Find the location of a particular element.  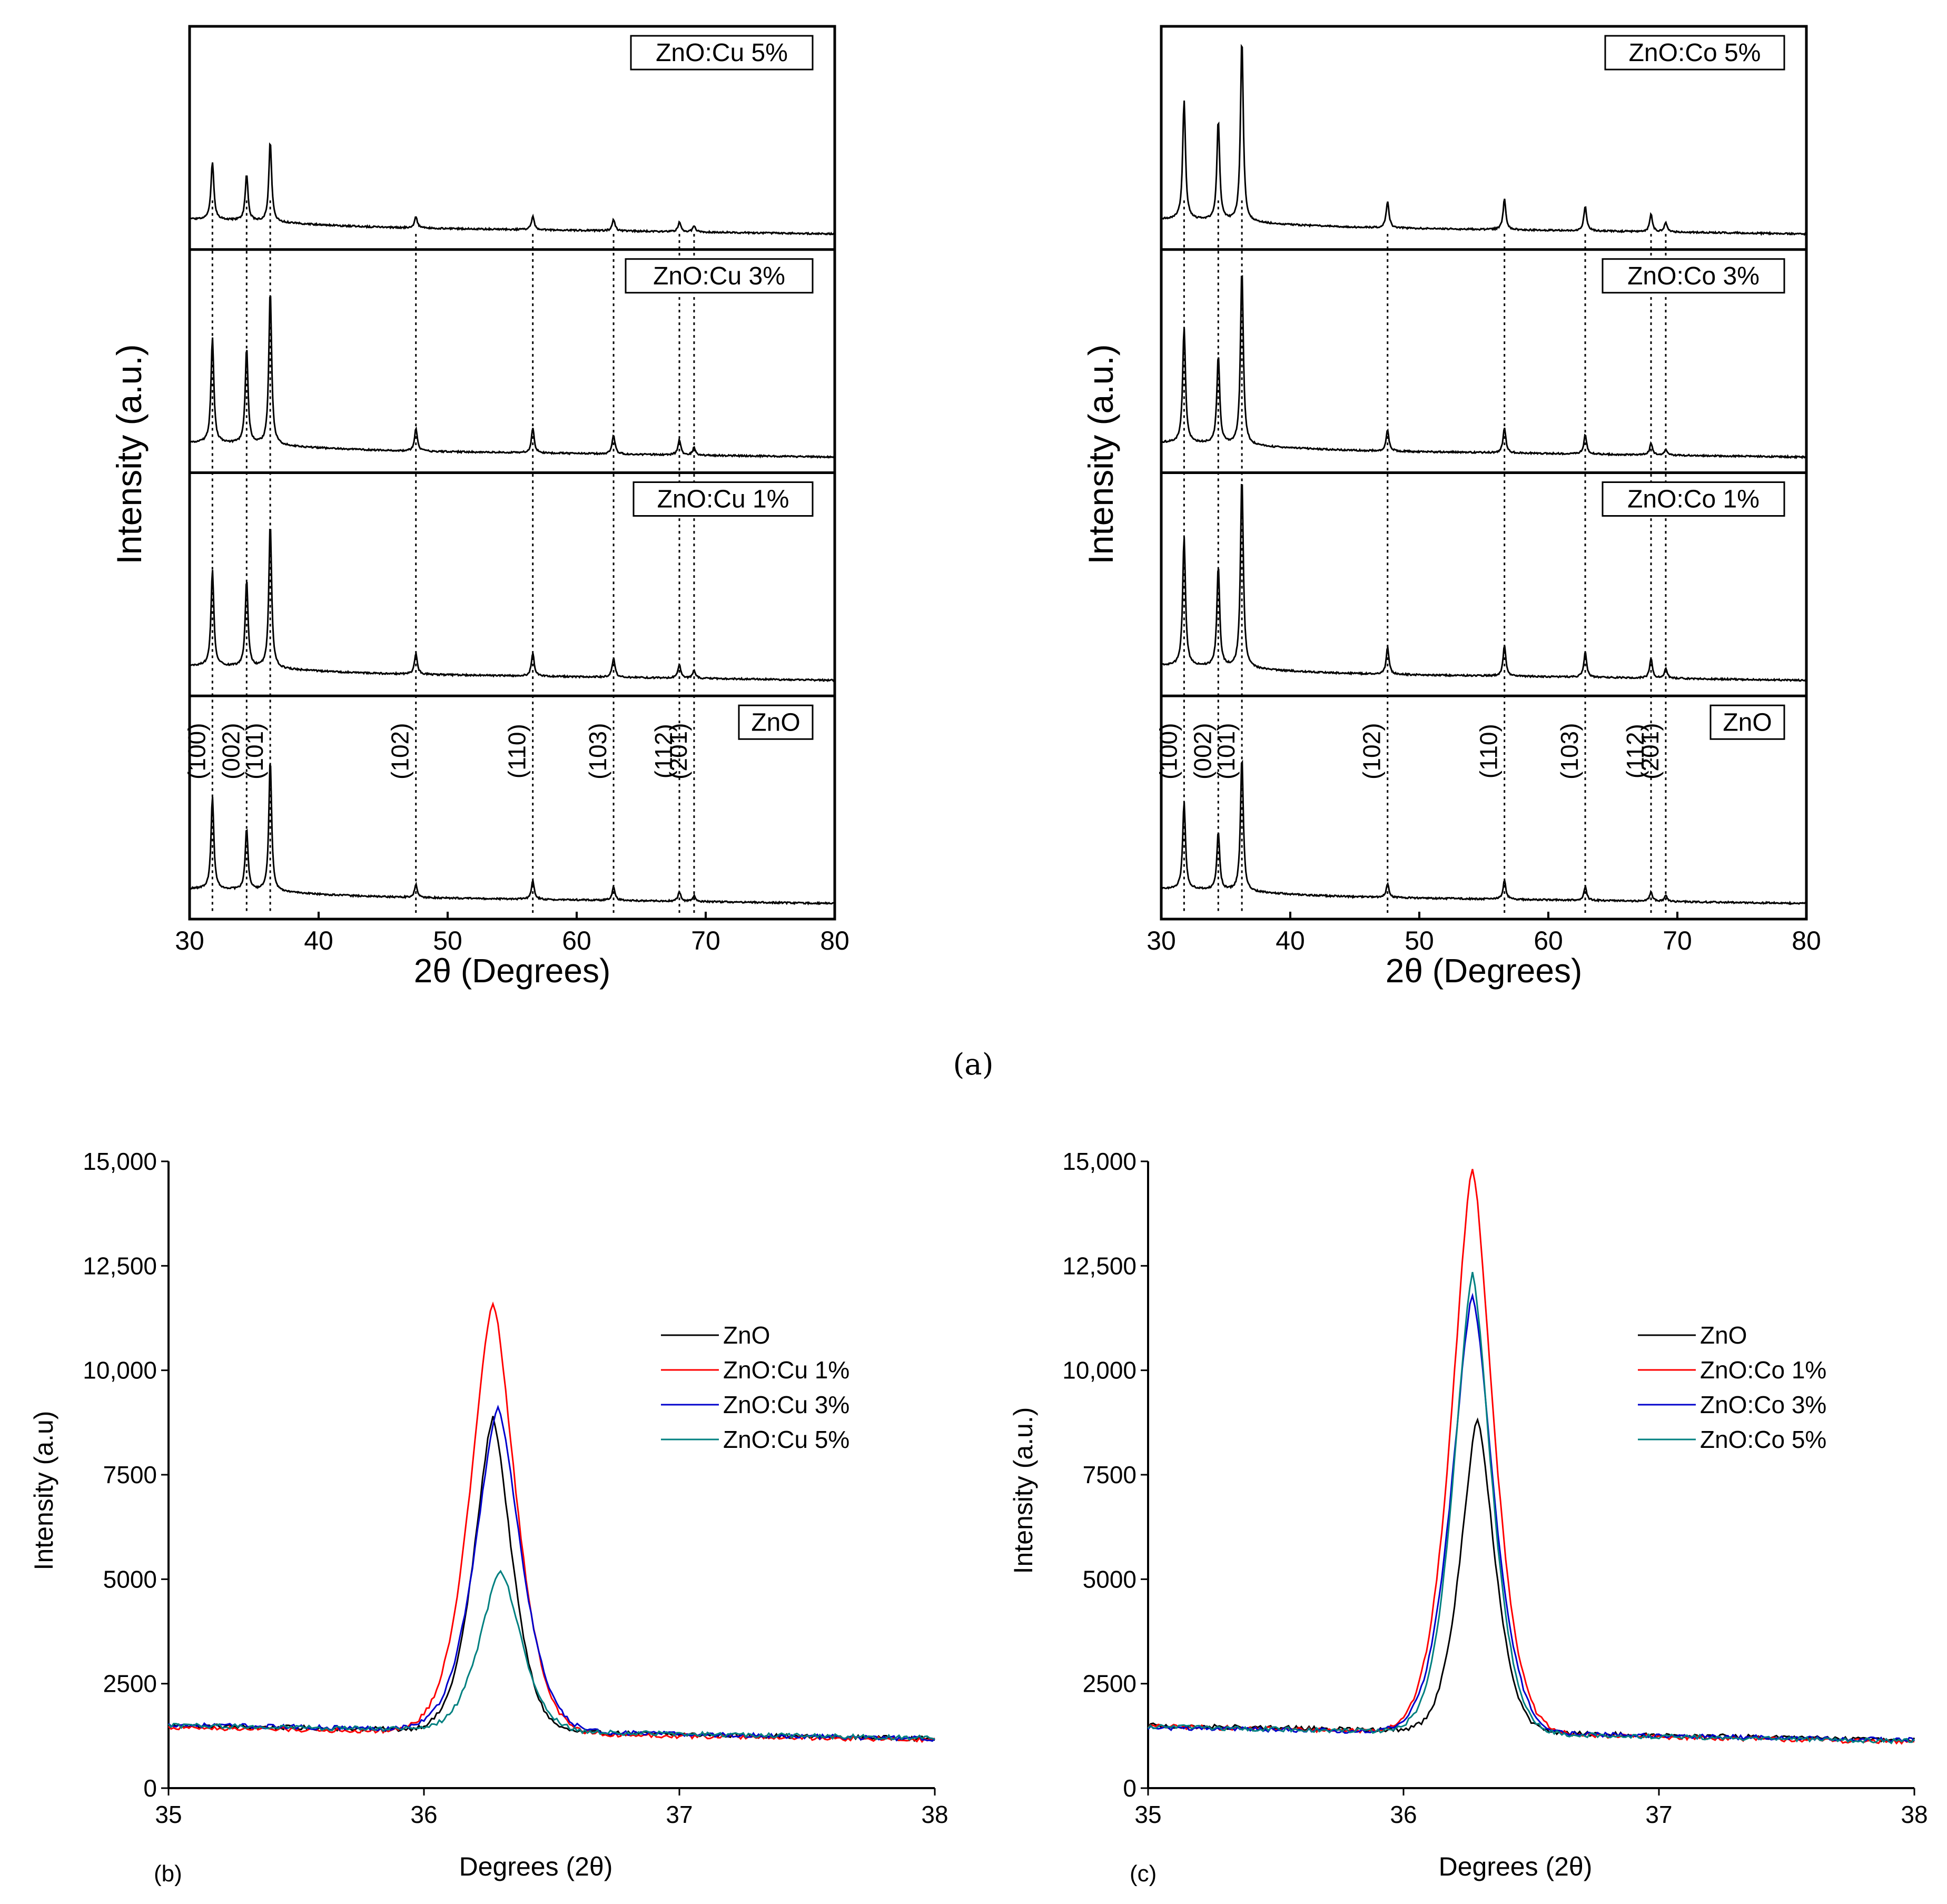

x-tick-label: 37 is located at coordinates (1658, 1814).